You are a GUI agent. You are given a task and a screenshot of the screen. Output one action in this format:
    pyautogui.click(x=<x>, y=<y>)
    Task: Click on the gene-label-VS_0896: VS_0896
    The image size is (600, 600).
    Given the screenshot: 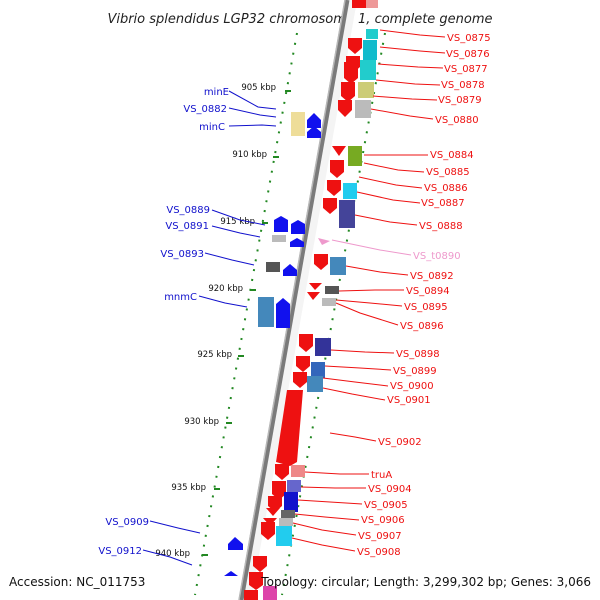 What is the action you would take?
    pyautogui.click(x=422, y=326)
    